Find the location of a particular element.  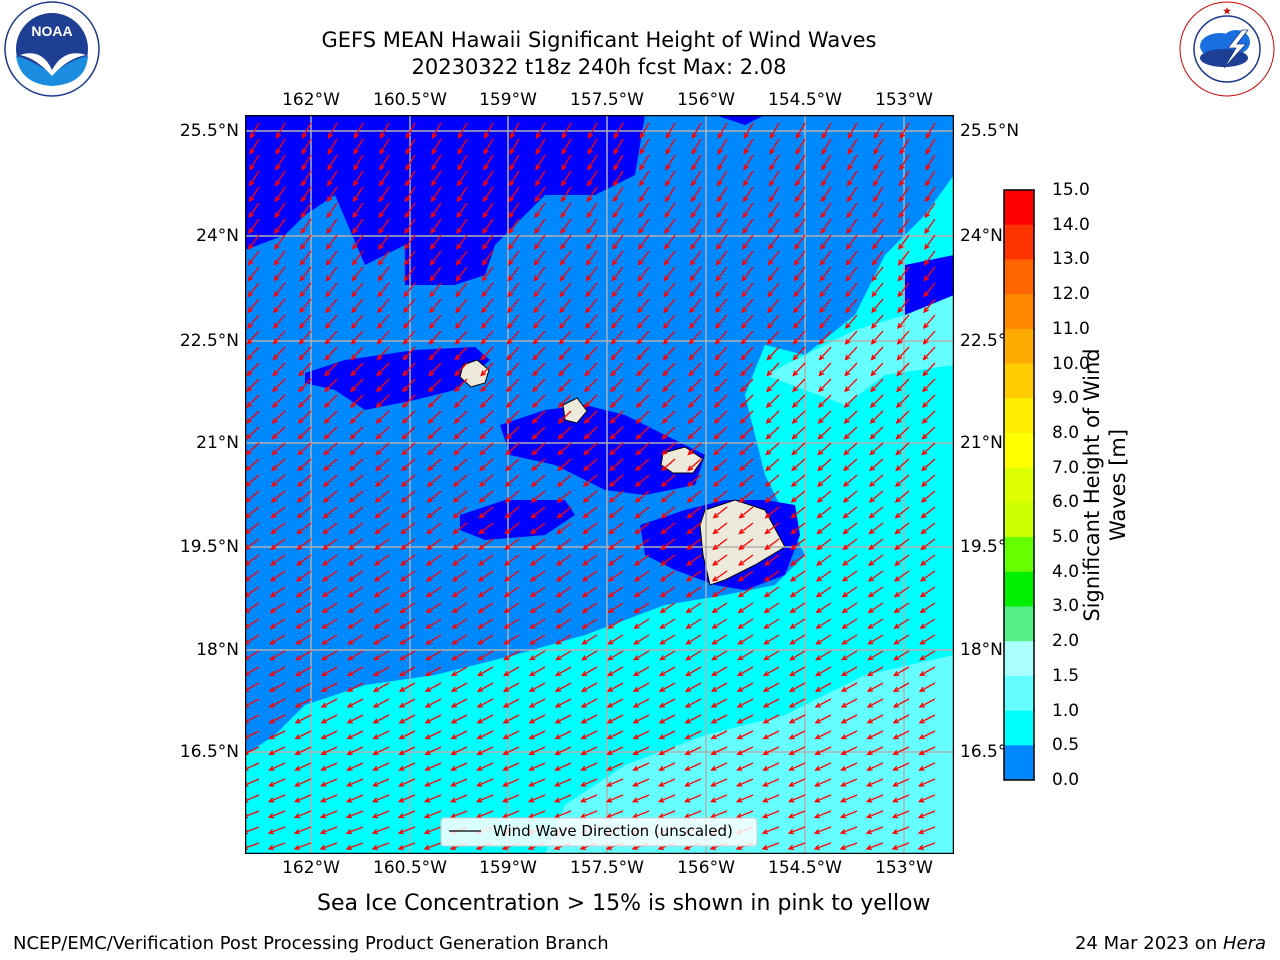

lat-tick-left-4: 19.5°N is located at coordinates (209, 547).